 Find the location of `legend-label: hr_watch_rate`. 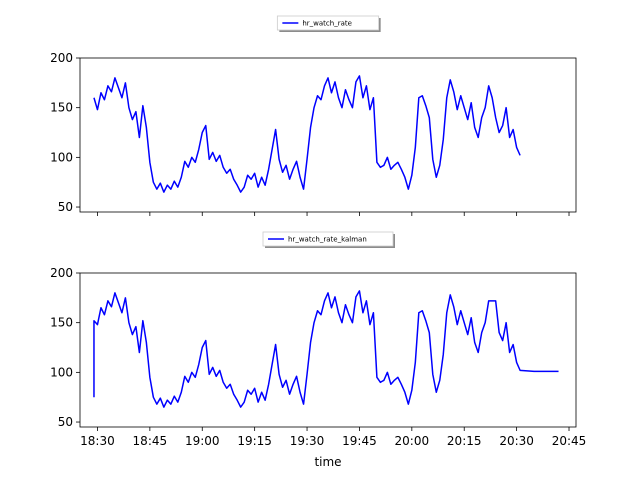

legend-label: hr_watch_rate is located at coordinates (327, 24).